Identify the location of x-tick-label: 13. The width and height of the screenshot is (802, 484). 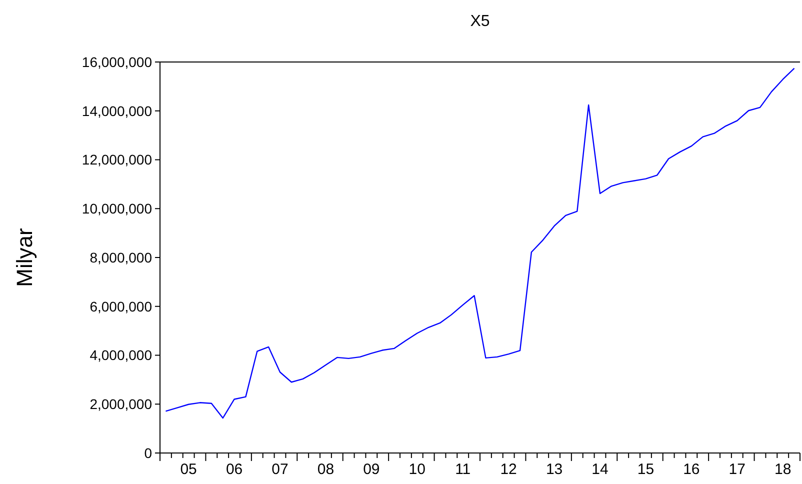
(554, 469).